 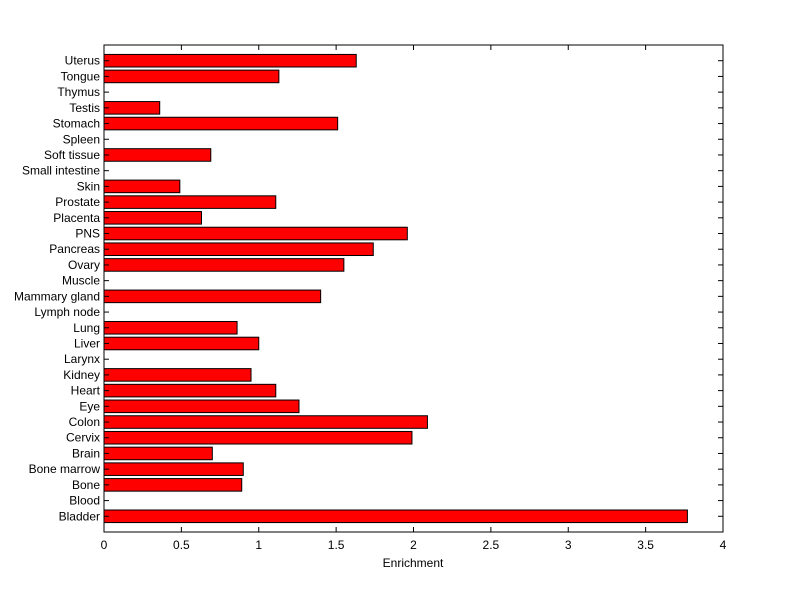 I want to click on y-tick-label: Lung, so click(x=86, y=328).